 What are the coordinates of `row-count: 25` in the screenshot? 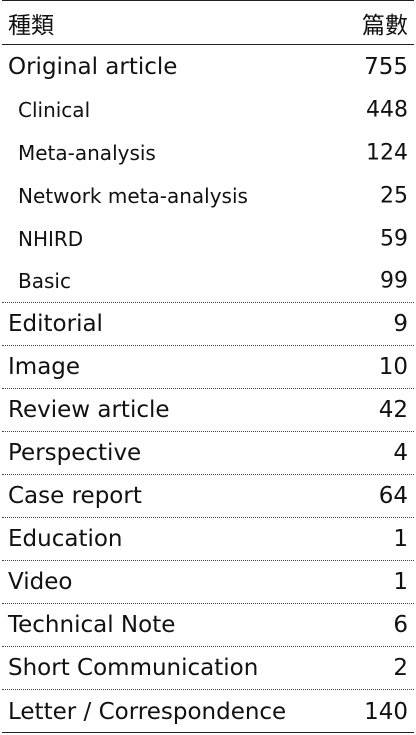 It's located at (394, 195).